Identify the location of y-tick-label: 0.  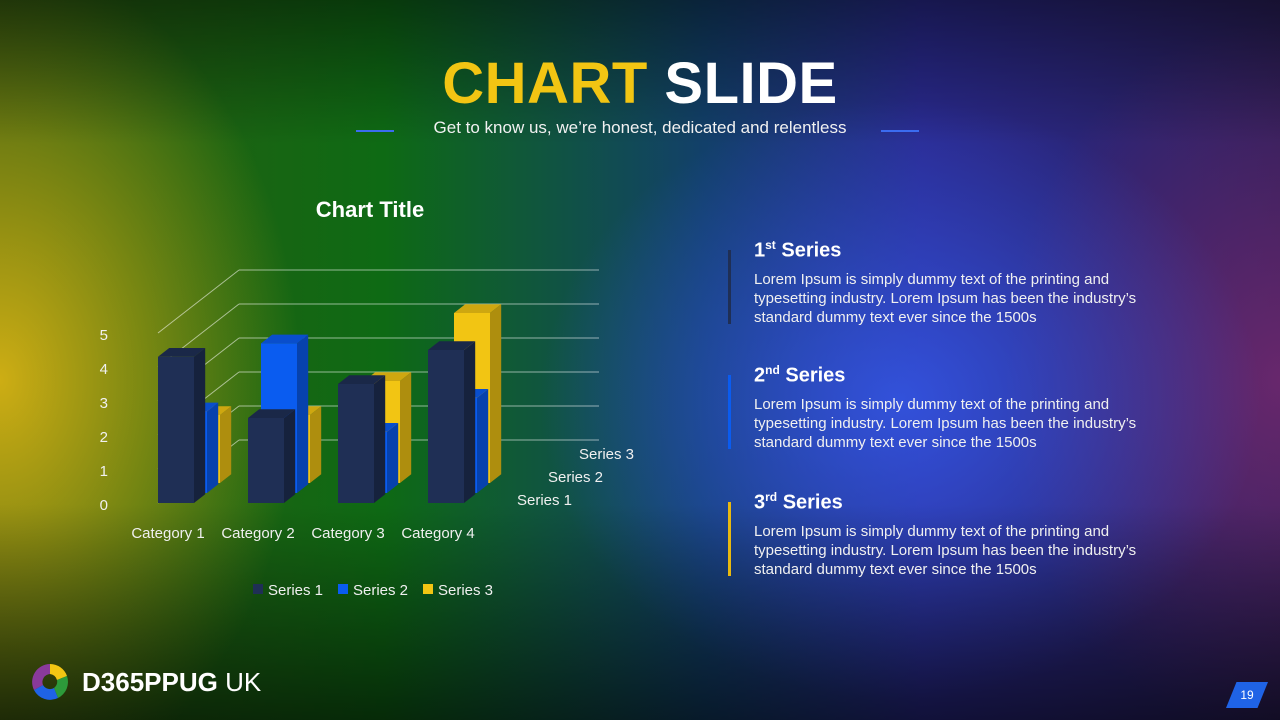
(104, 505).